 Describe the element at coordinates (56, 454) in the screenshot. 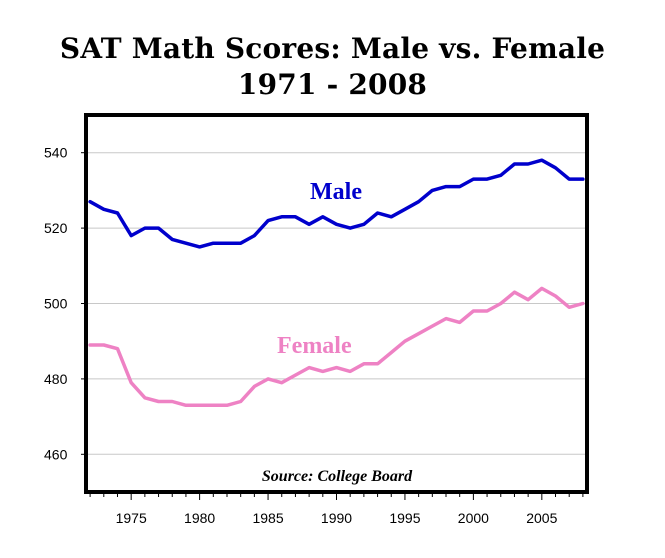

I see `y-tick-label: 460` at that location.